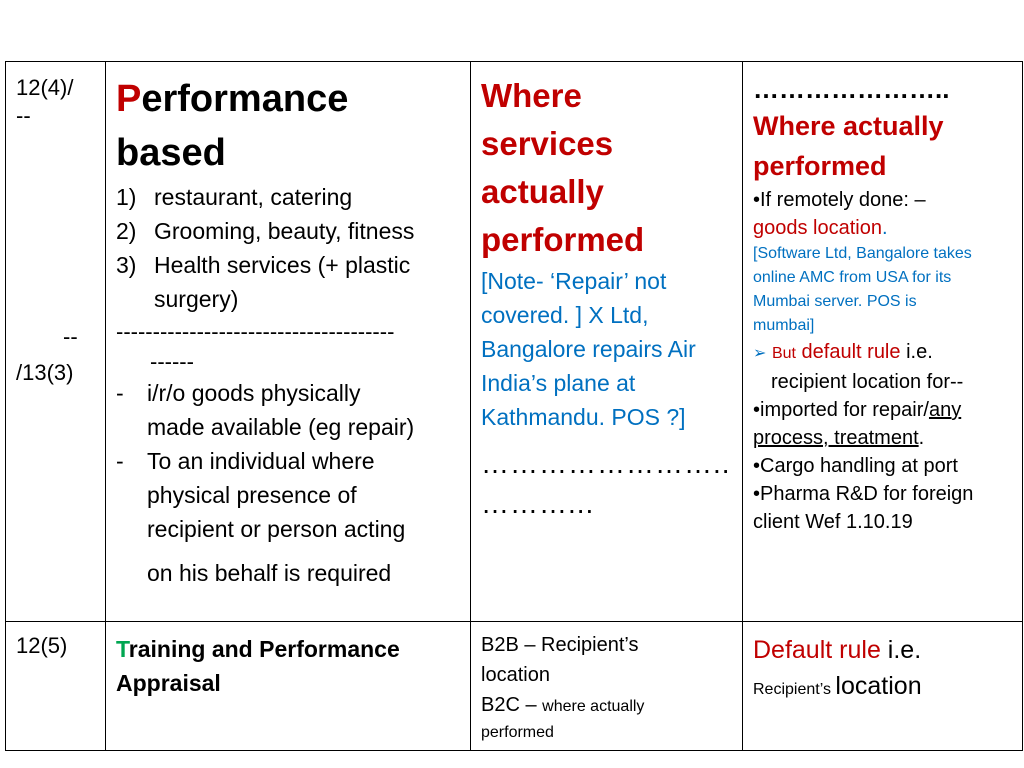 The height and width of the screenshot is (768, 1024). I want to click on section-ref: 12(5), so click(42, 645).